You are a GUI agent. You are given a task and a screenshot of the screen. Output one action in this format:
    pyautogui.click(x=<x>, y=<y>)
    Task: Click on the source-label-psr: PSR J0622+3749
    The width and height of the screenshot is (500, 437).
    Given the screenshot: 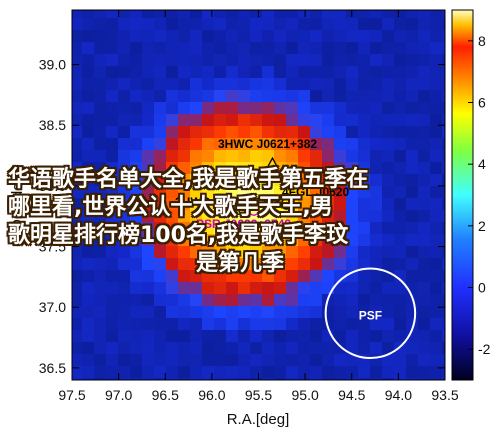 What is the action you would take?
    pyautogui.click(x=243, y=224)
    